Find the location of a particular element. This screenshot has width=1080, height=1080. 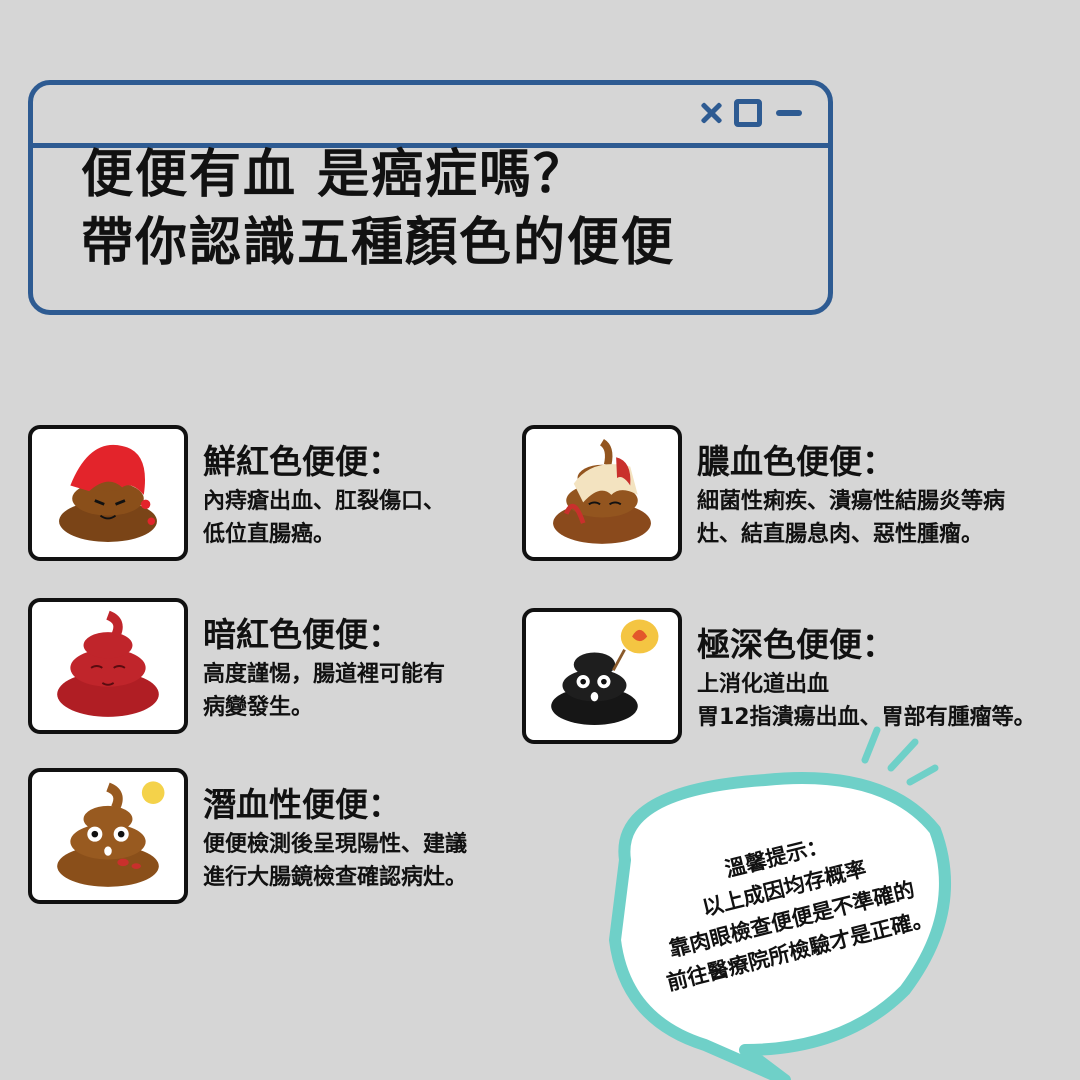

close-icon is located at coordinates (711, 113).